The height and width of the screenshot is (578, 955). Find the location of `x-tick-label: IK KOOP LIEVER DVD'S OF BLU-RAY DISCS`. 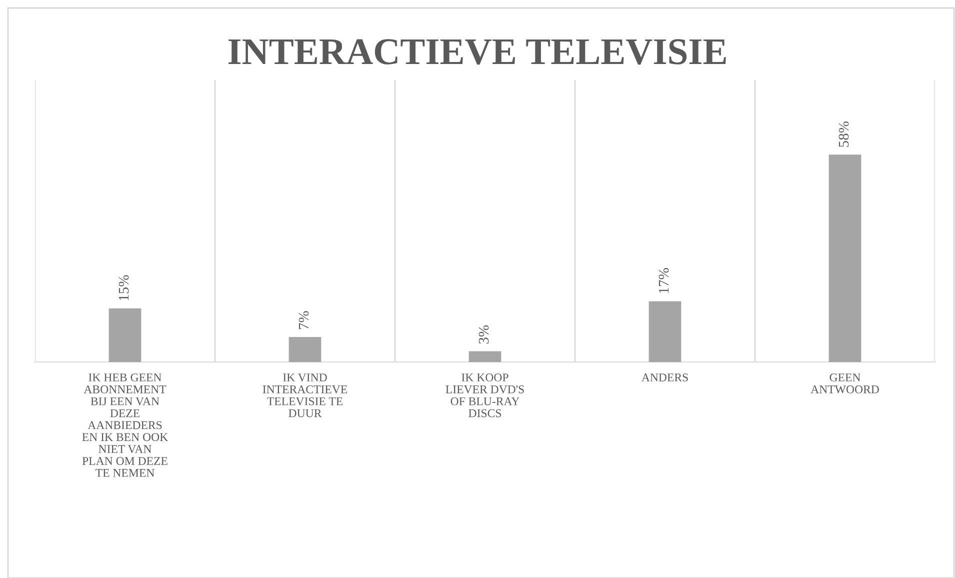

x-tick-label: IK KOOP LIEVER DVD'S OF BLU-RAY DISCS is located at coordinates (485, 395).